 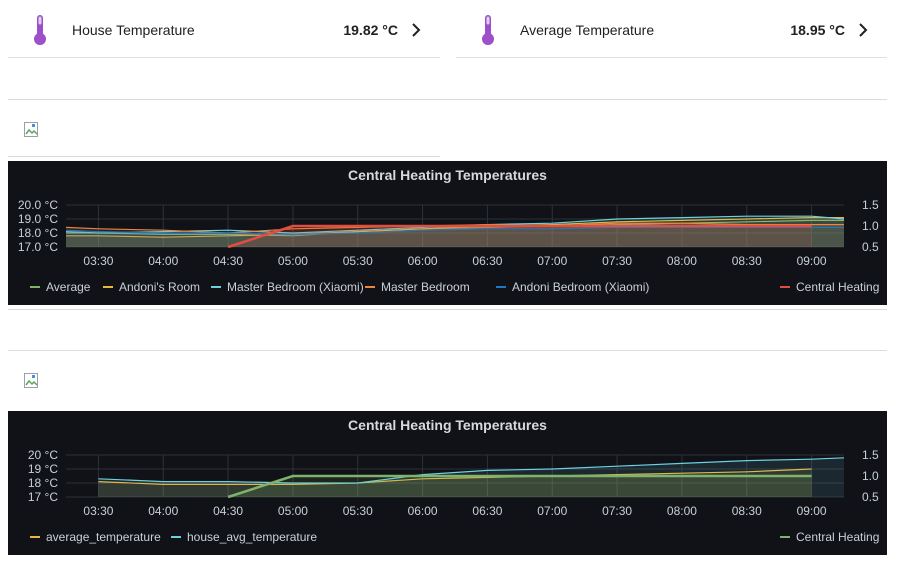 I want to click on y-tick-left: 20.0 °C, so click(x=38, y=205).